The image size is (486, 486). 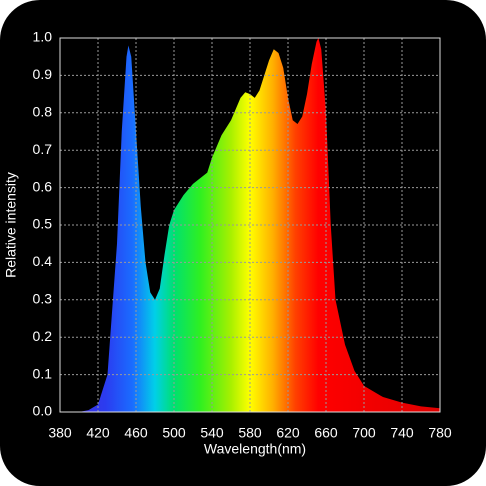 What do you see at coordinates (43, 336) in the screenshot?
I see `y-tick-label: 0.2` at bounding box center [43, 336].